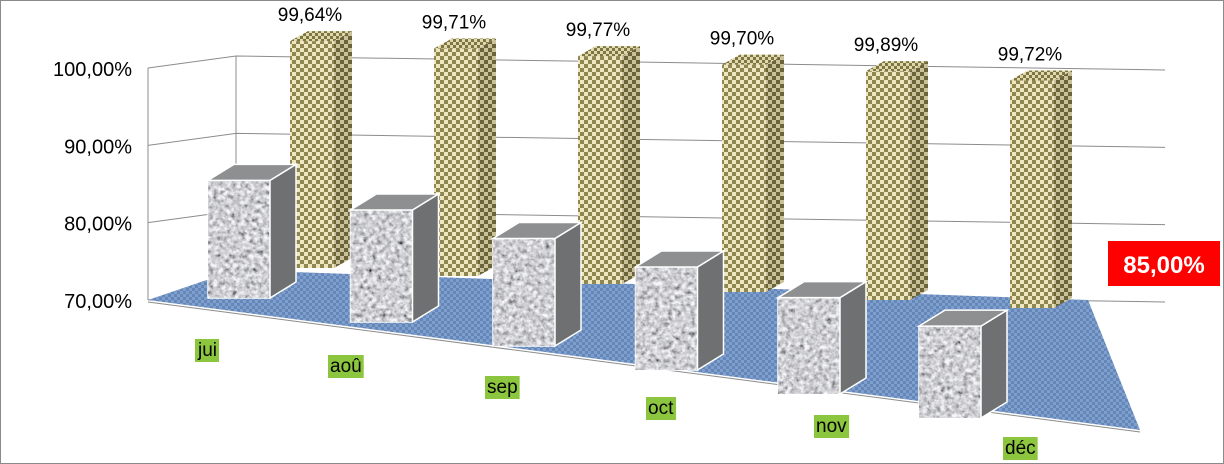  I want to click on x-tick-label: sep, so click(502, 387).